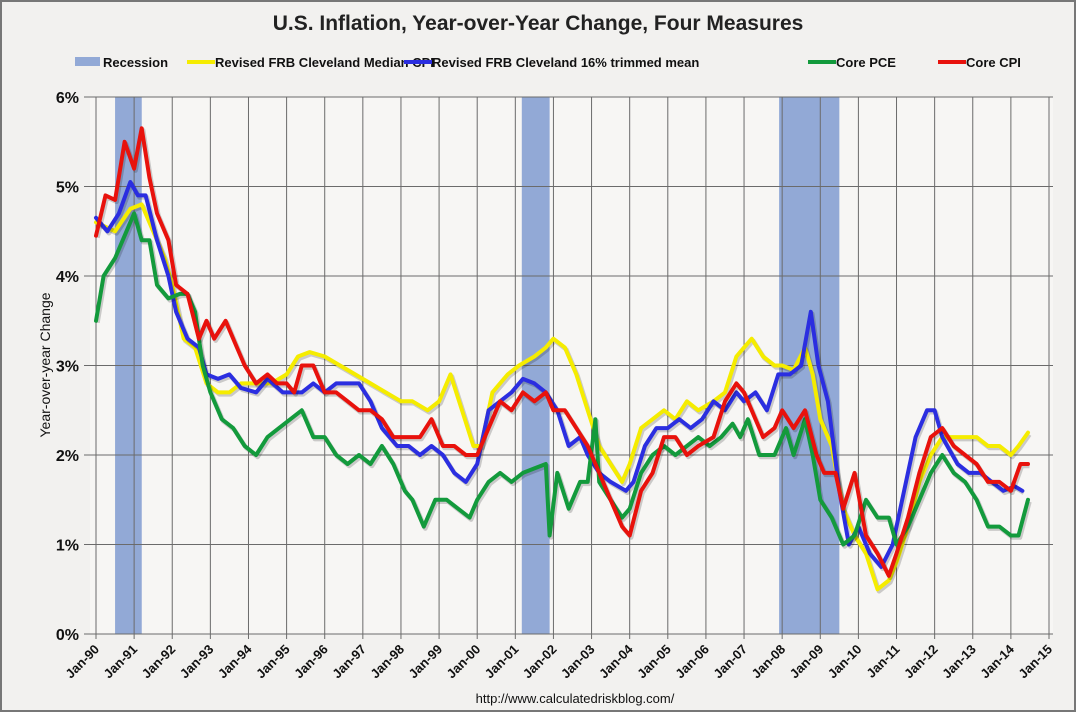 This screenshot has height=712, width=1076. Describe the element at coordinates (575, 698) in the screenshot. I see `source-url: http://www.calculatedriskblog.com/` at that location.